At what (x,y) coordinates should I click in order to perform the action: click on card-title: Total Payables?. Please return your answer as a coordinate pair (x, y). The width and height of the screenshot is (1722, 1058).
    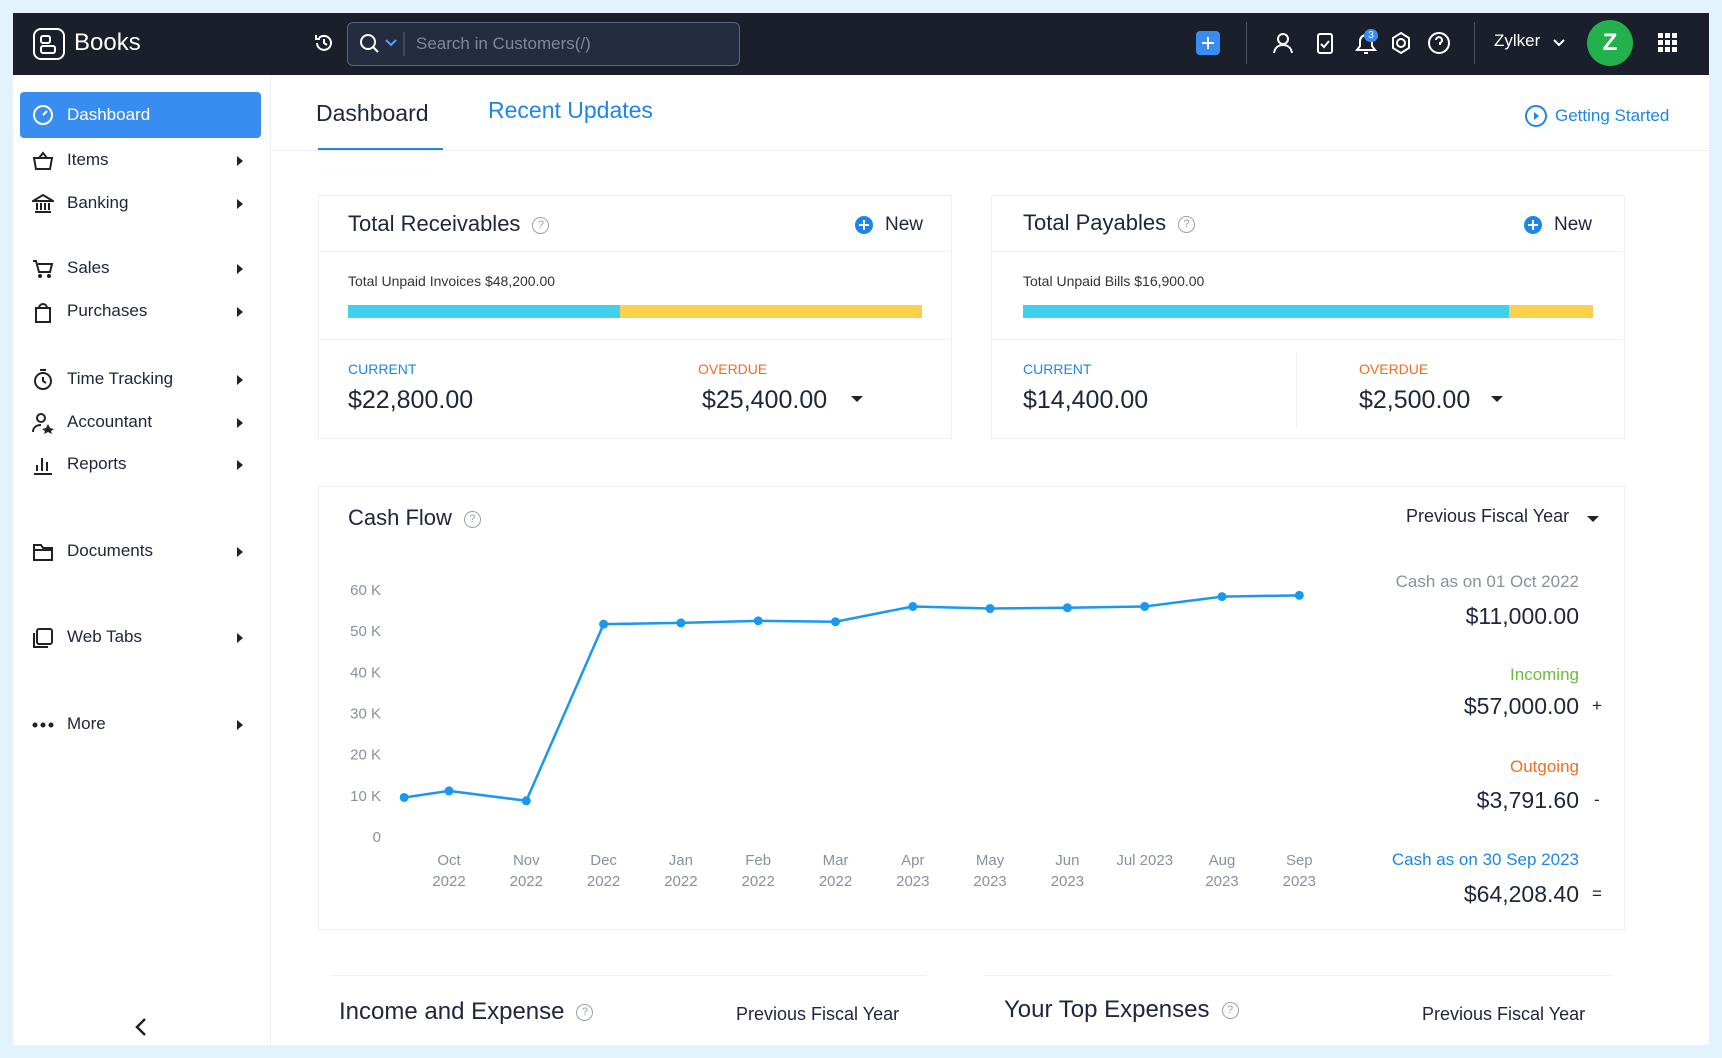
    Looking at the image, I should click on (1109, 223).